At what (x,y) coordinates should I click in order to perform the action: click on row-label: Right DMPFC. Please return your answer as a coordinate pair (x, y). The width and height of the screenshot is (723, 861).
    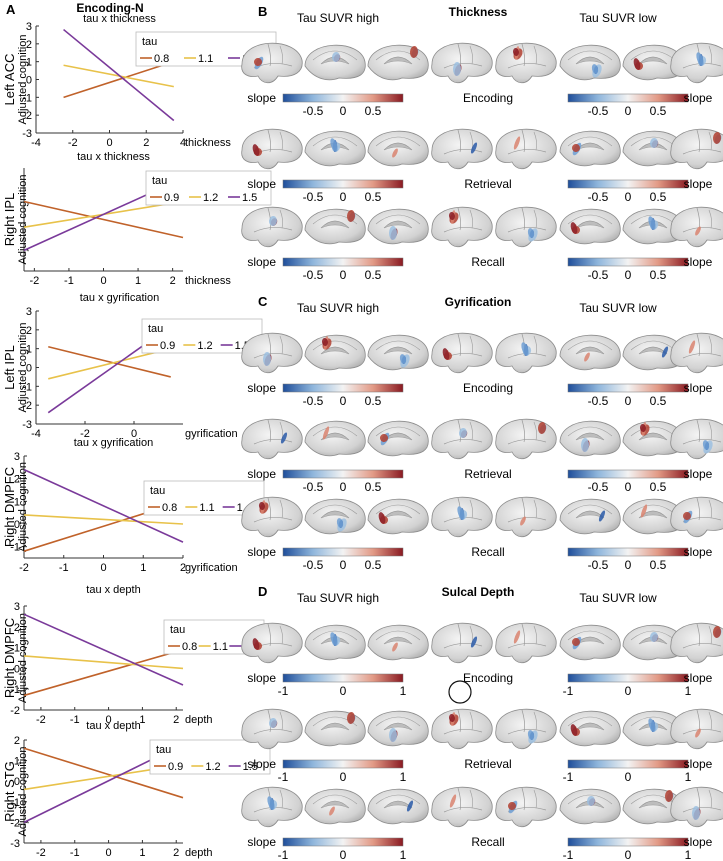
    Looking at the image, I should click on (9, 658).